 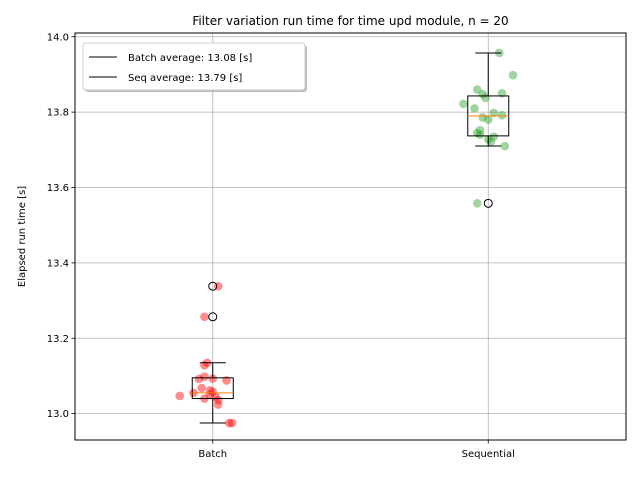 I want to click on box-batch, so click(x=212, y=352).